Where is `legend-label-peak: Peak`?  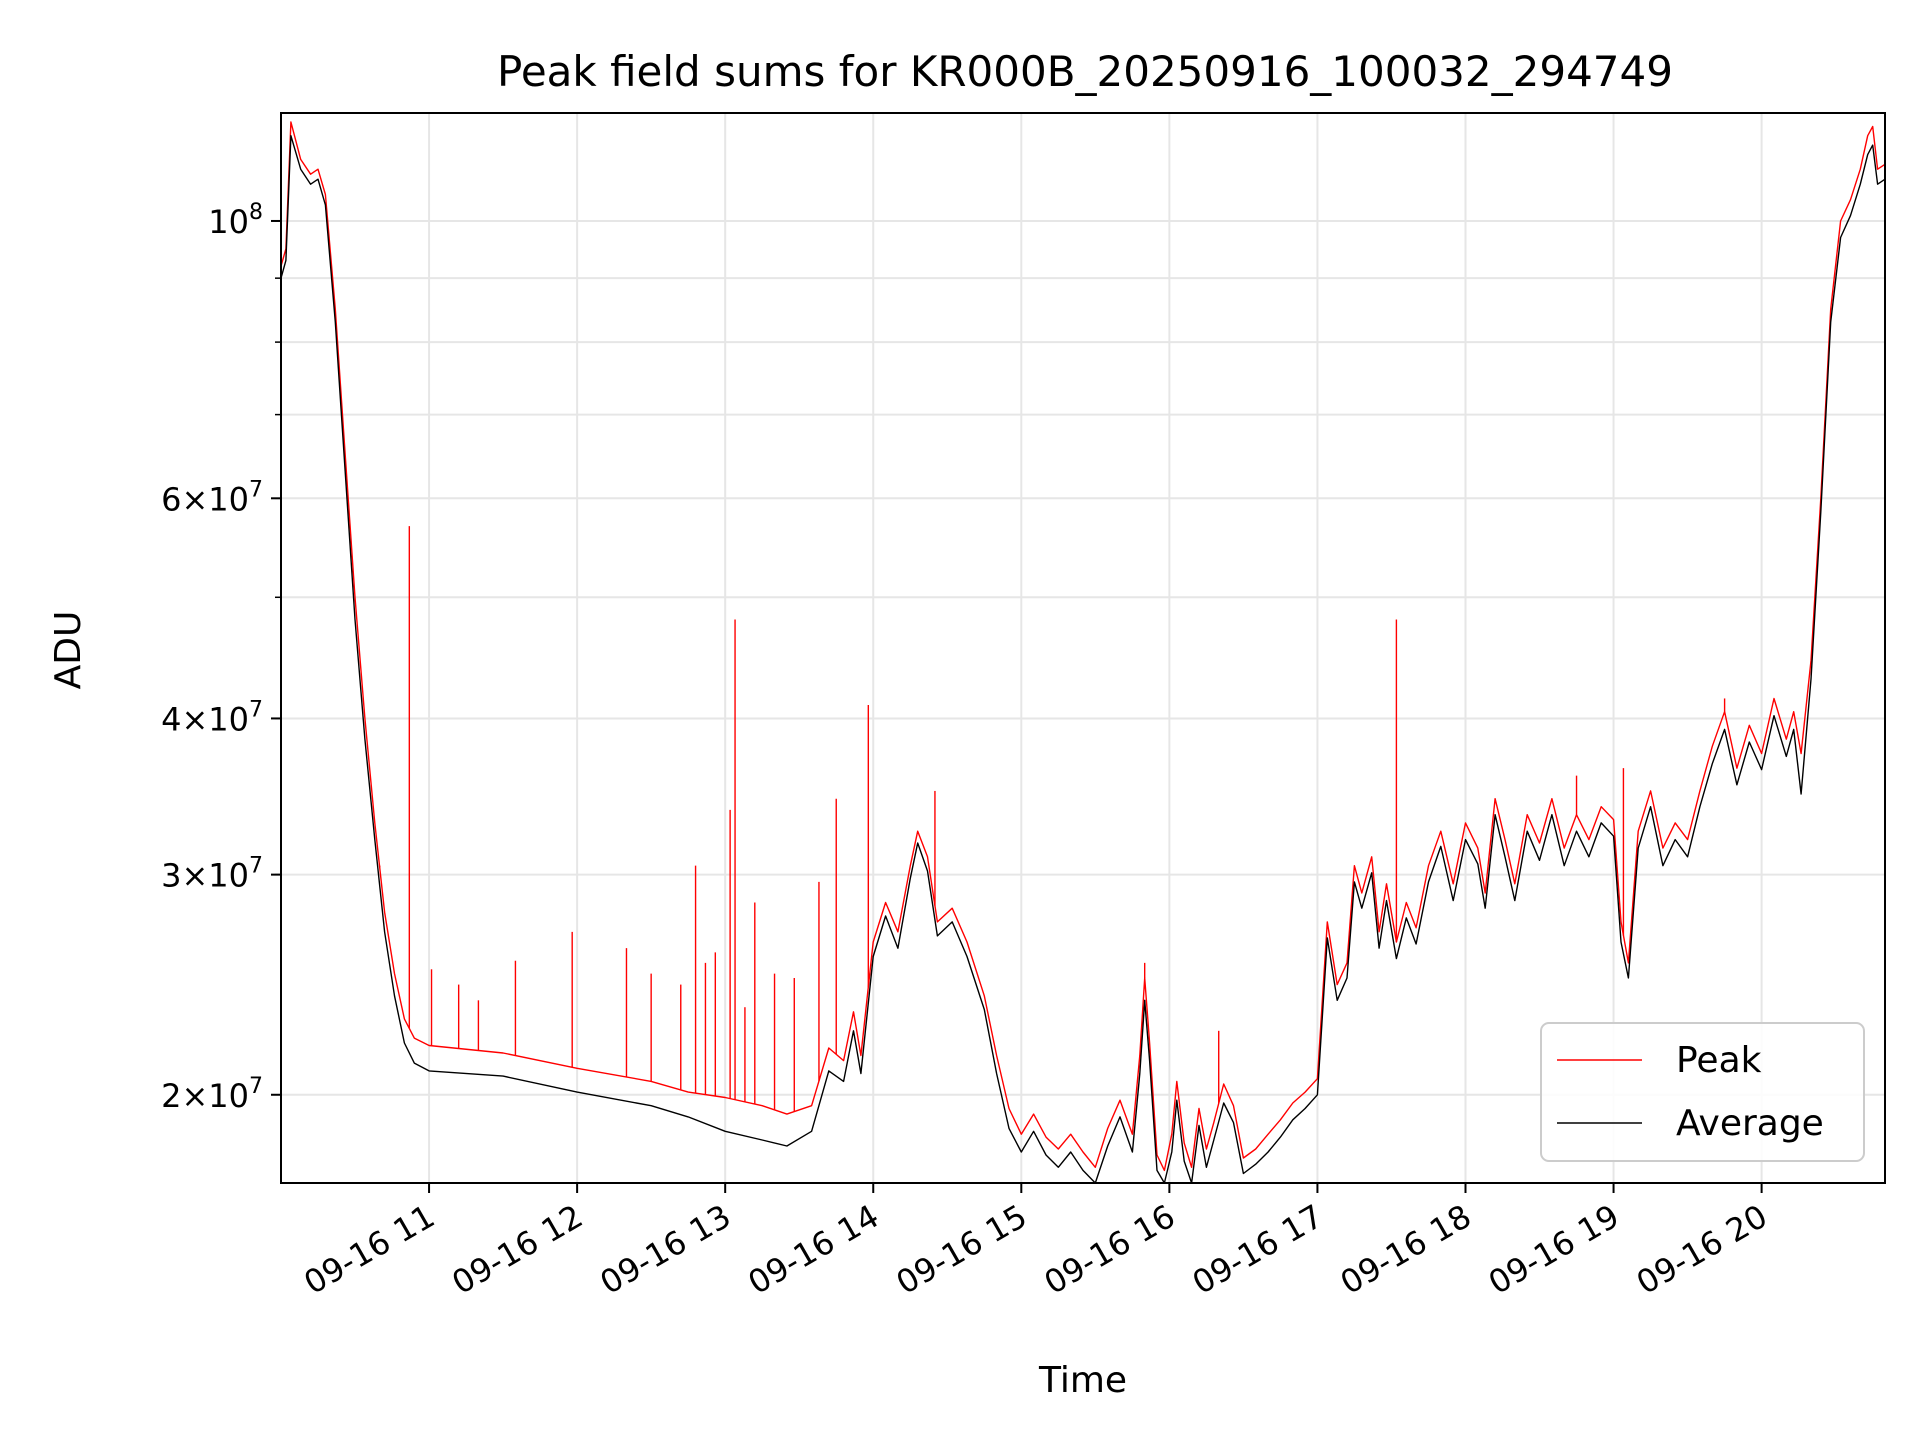
legend-label-peak: Peak is located at coordinates (1719, 1060).